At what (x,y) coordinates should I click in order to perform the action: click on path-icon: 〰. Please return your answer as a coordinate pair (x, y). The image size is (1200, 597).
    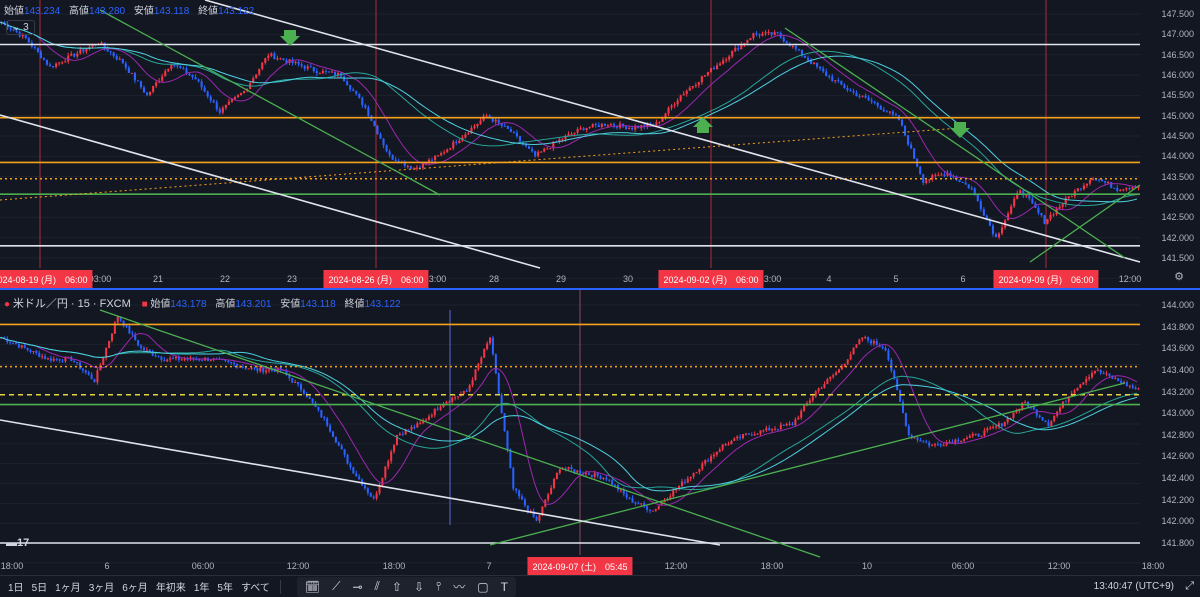
    Looking at the image, I should click on (459, 587).